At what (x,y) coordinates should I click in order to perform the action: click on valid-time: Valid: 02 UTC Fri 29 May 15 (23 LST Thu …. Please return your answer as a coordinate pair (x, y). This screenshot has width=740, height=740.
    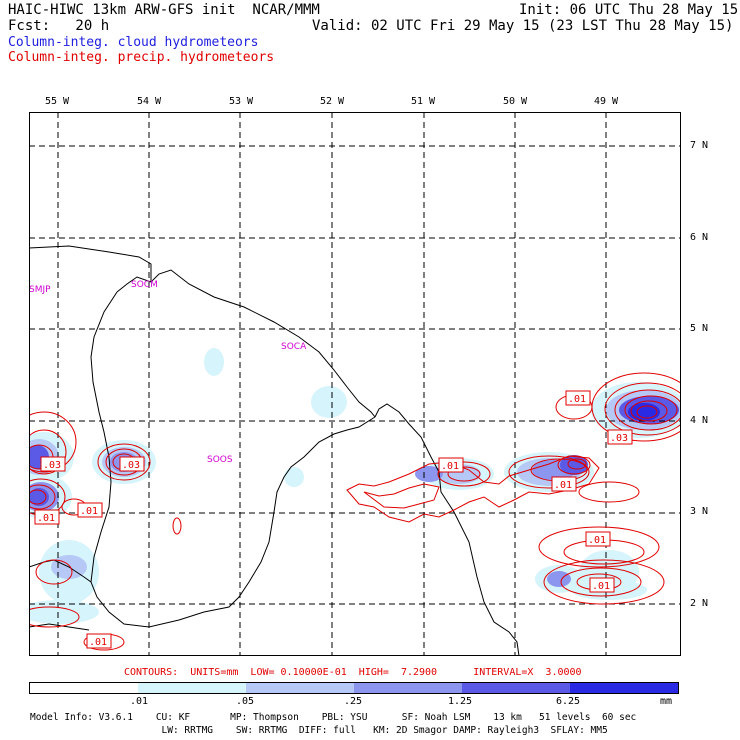
    Looking at the image, I should click on (523, 26).